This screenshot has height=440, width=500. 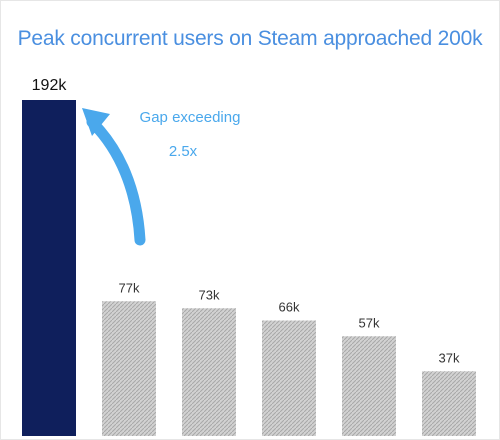 What do you see at coordinates (190, 117) in the screenshot?
I see `annotation-line-1: Gap exceeding` at bounding box center [190, 117].